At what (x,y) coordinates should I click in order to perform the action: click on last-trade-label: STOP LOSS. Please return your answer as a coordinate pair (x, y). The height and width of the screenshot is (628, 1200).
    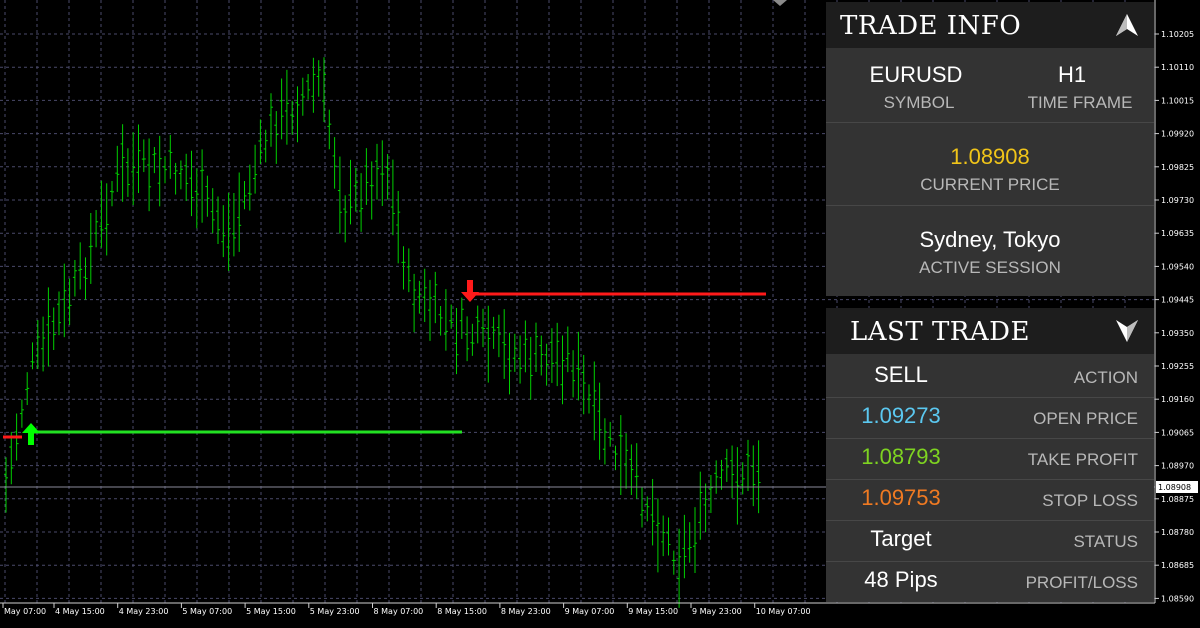
    Looking at the image, I should click on (1090, 500).